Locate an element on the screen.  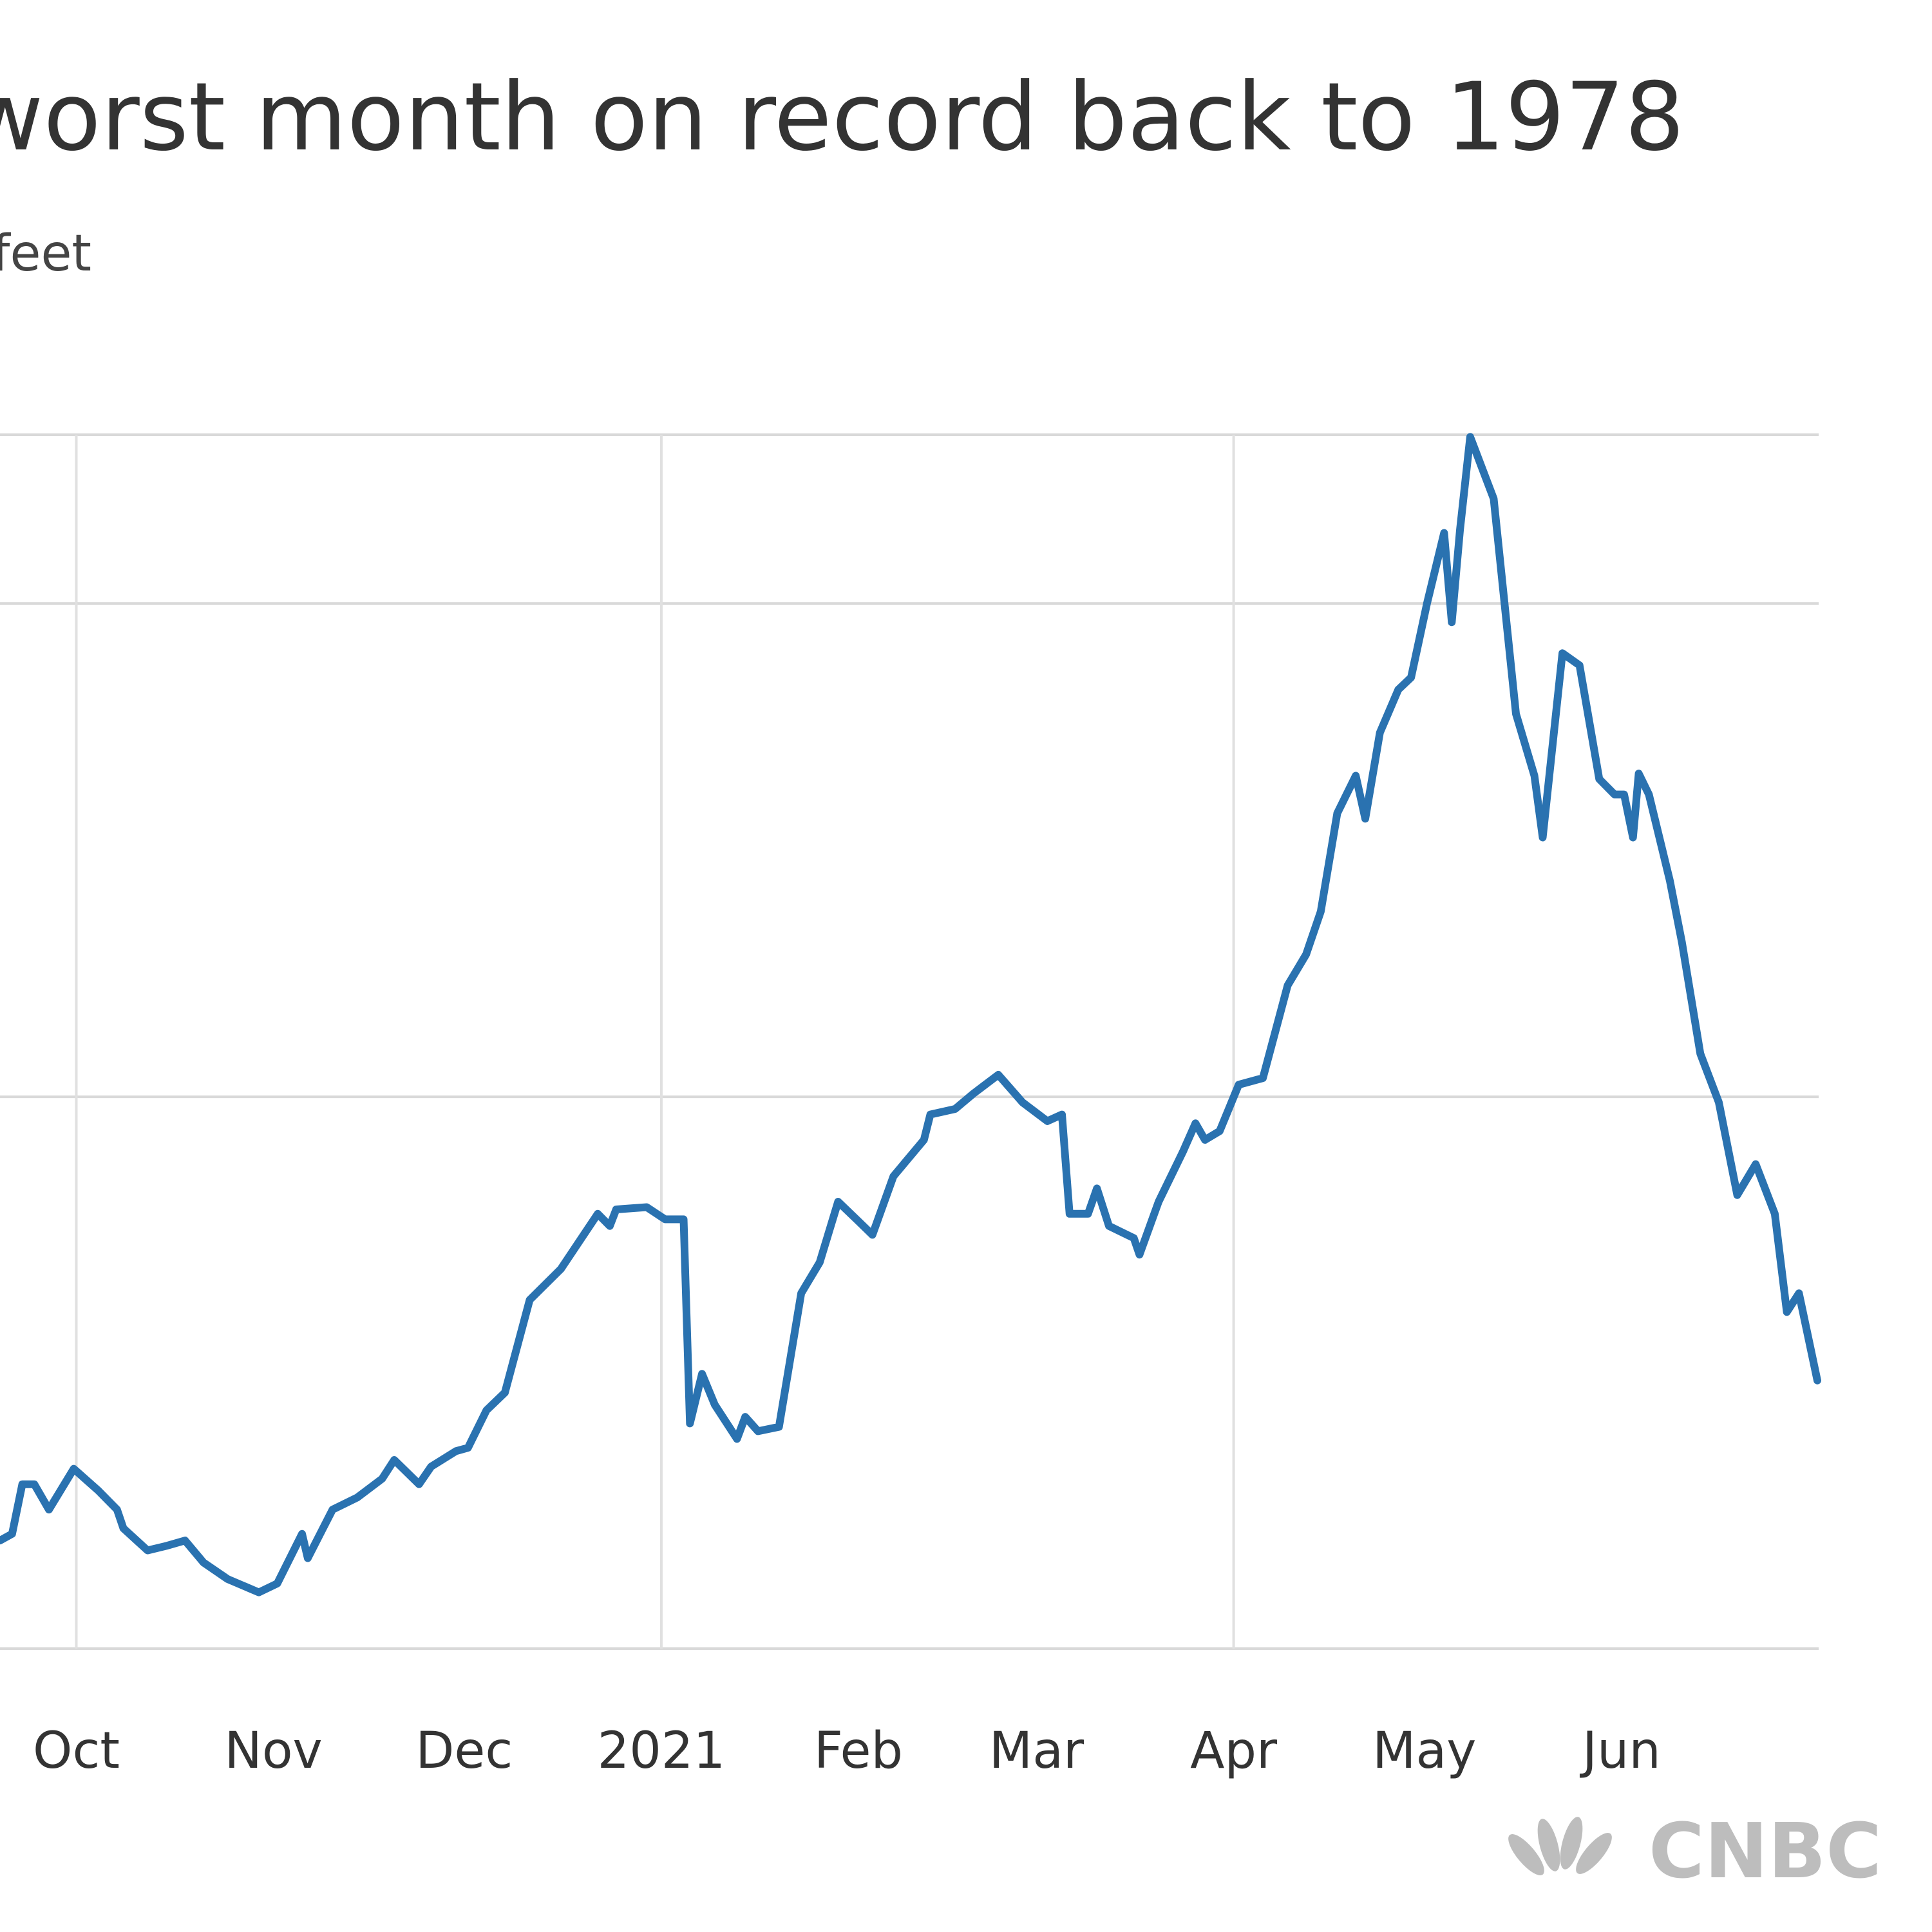
x-tick-label: 2021 is located at coordinates (662, 1751).